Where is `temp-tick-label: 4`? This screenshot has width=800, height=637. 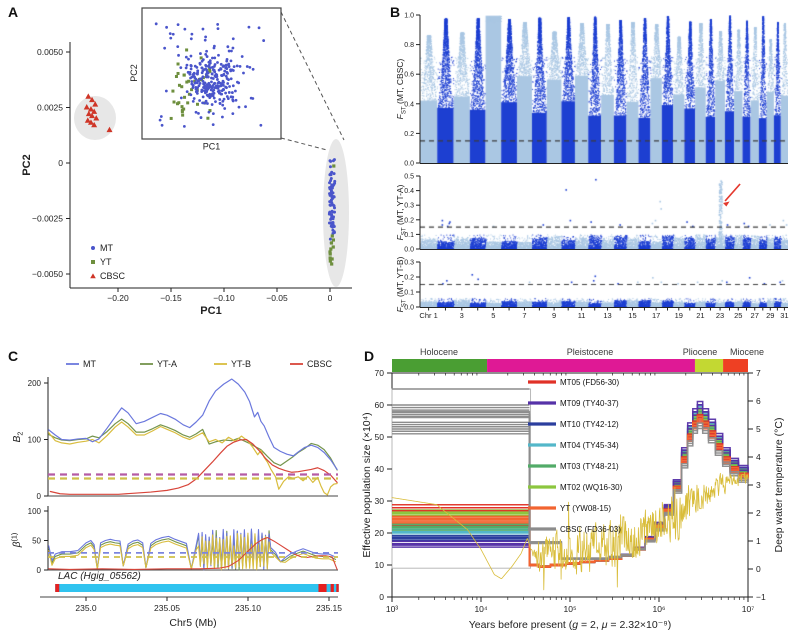
temp-tick-label: 4 is located at coordinates (758, 457).